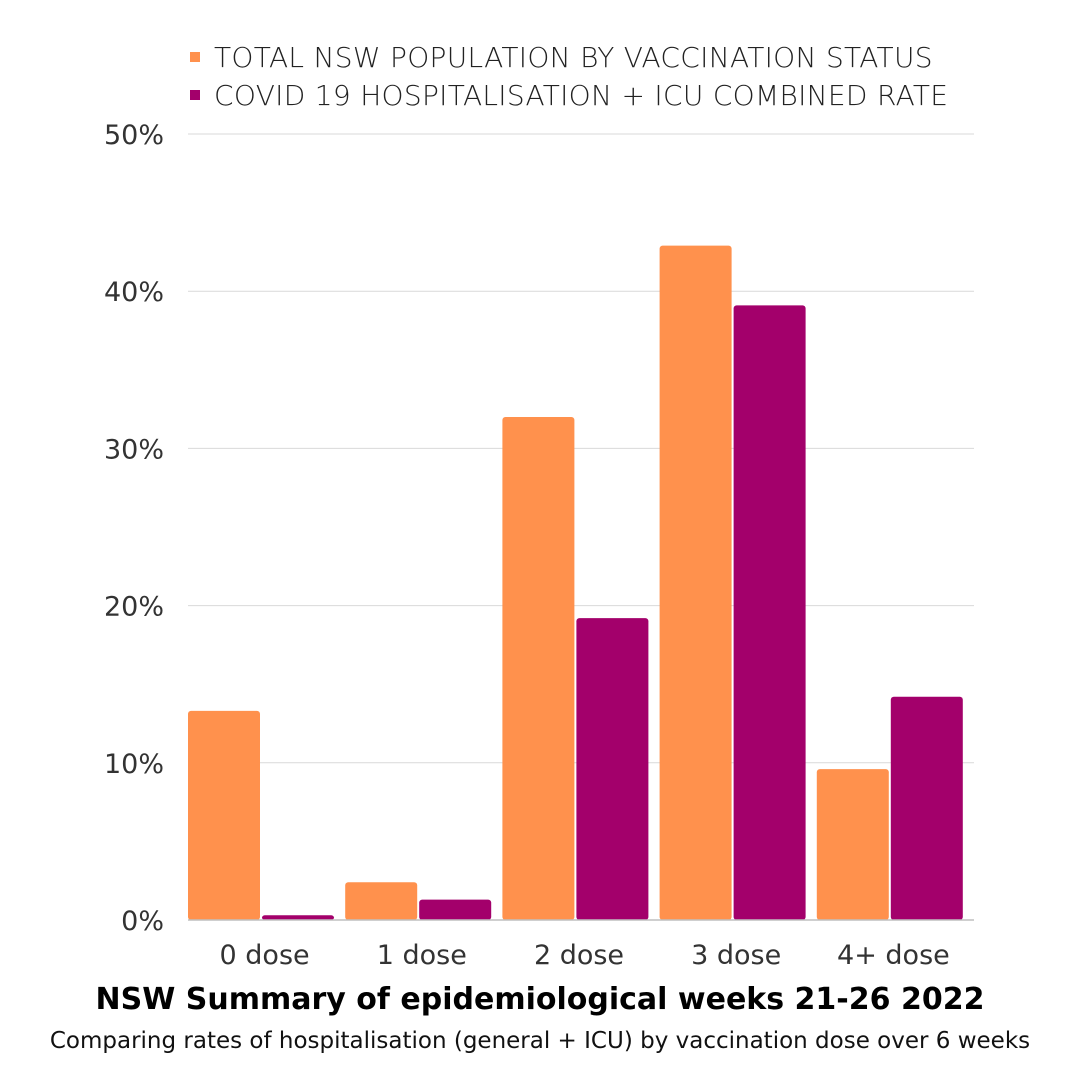  Describe the element at coordinates (134, 607) in the screenshot. I see `y-tick-label: 20%` at that location.